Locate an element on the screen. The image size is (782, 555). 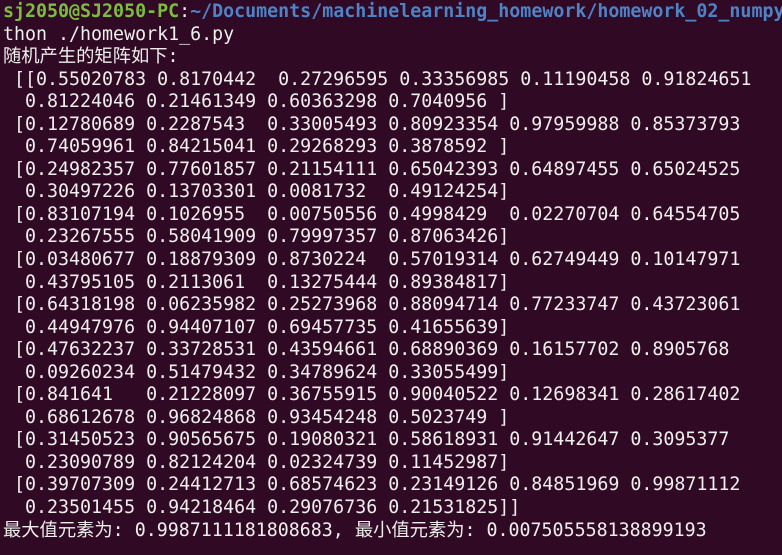
prompt-user-host: sj2050@SJ2050-PC is located at coordinates (91, 11).